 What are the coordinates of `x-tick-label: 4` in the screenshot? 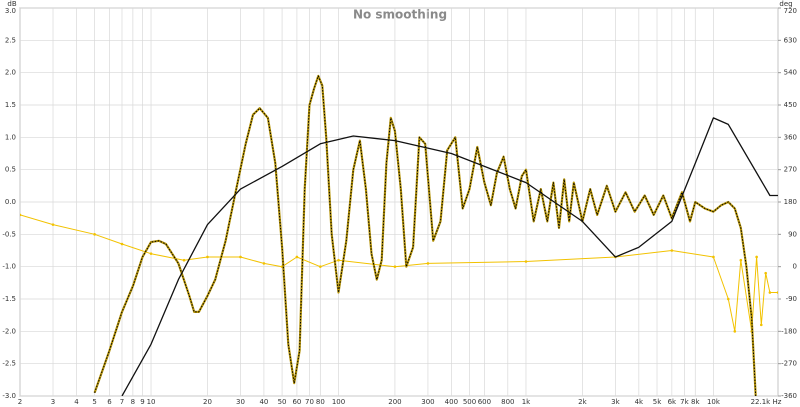 It's located at (76, 402).